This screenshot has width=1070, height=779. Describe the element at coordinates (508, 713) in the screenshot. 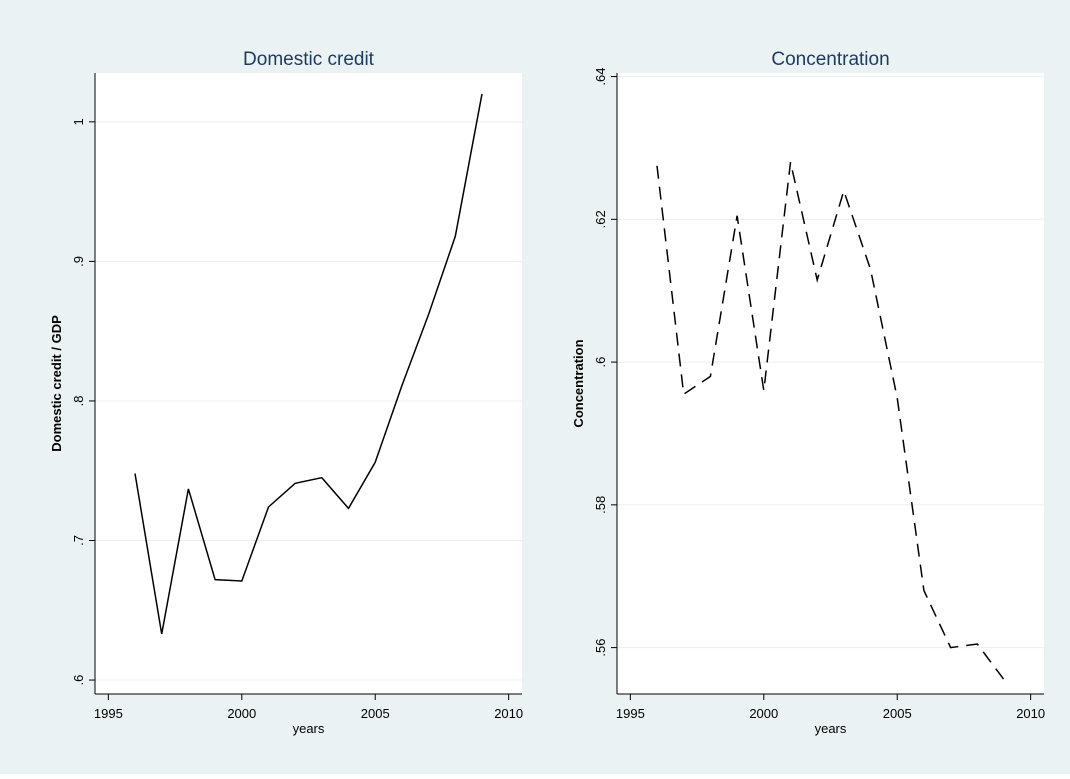

I see `panel-1-x-tick-label: 2010` at that location.